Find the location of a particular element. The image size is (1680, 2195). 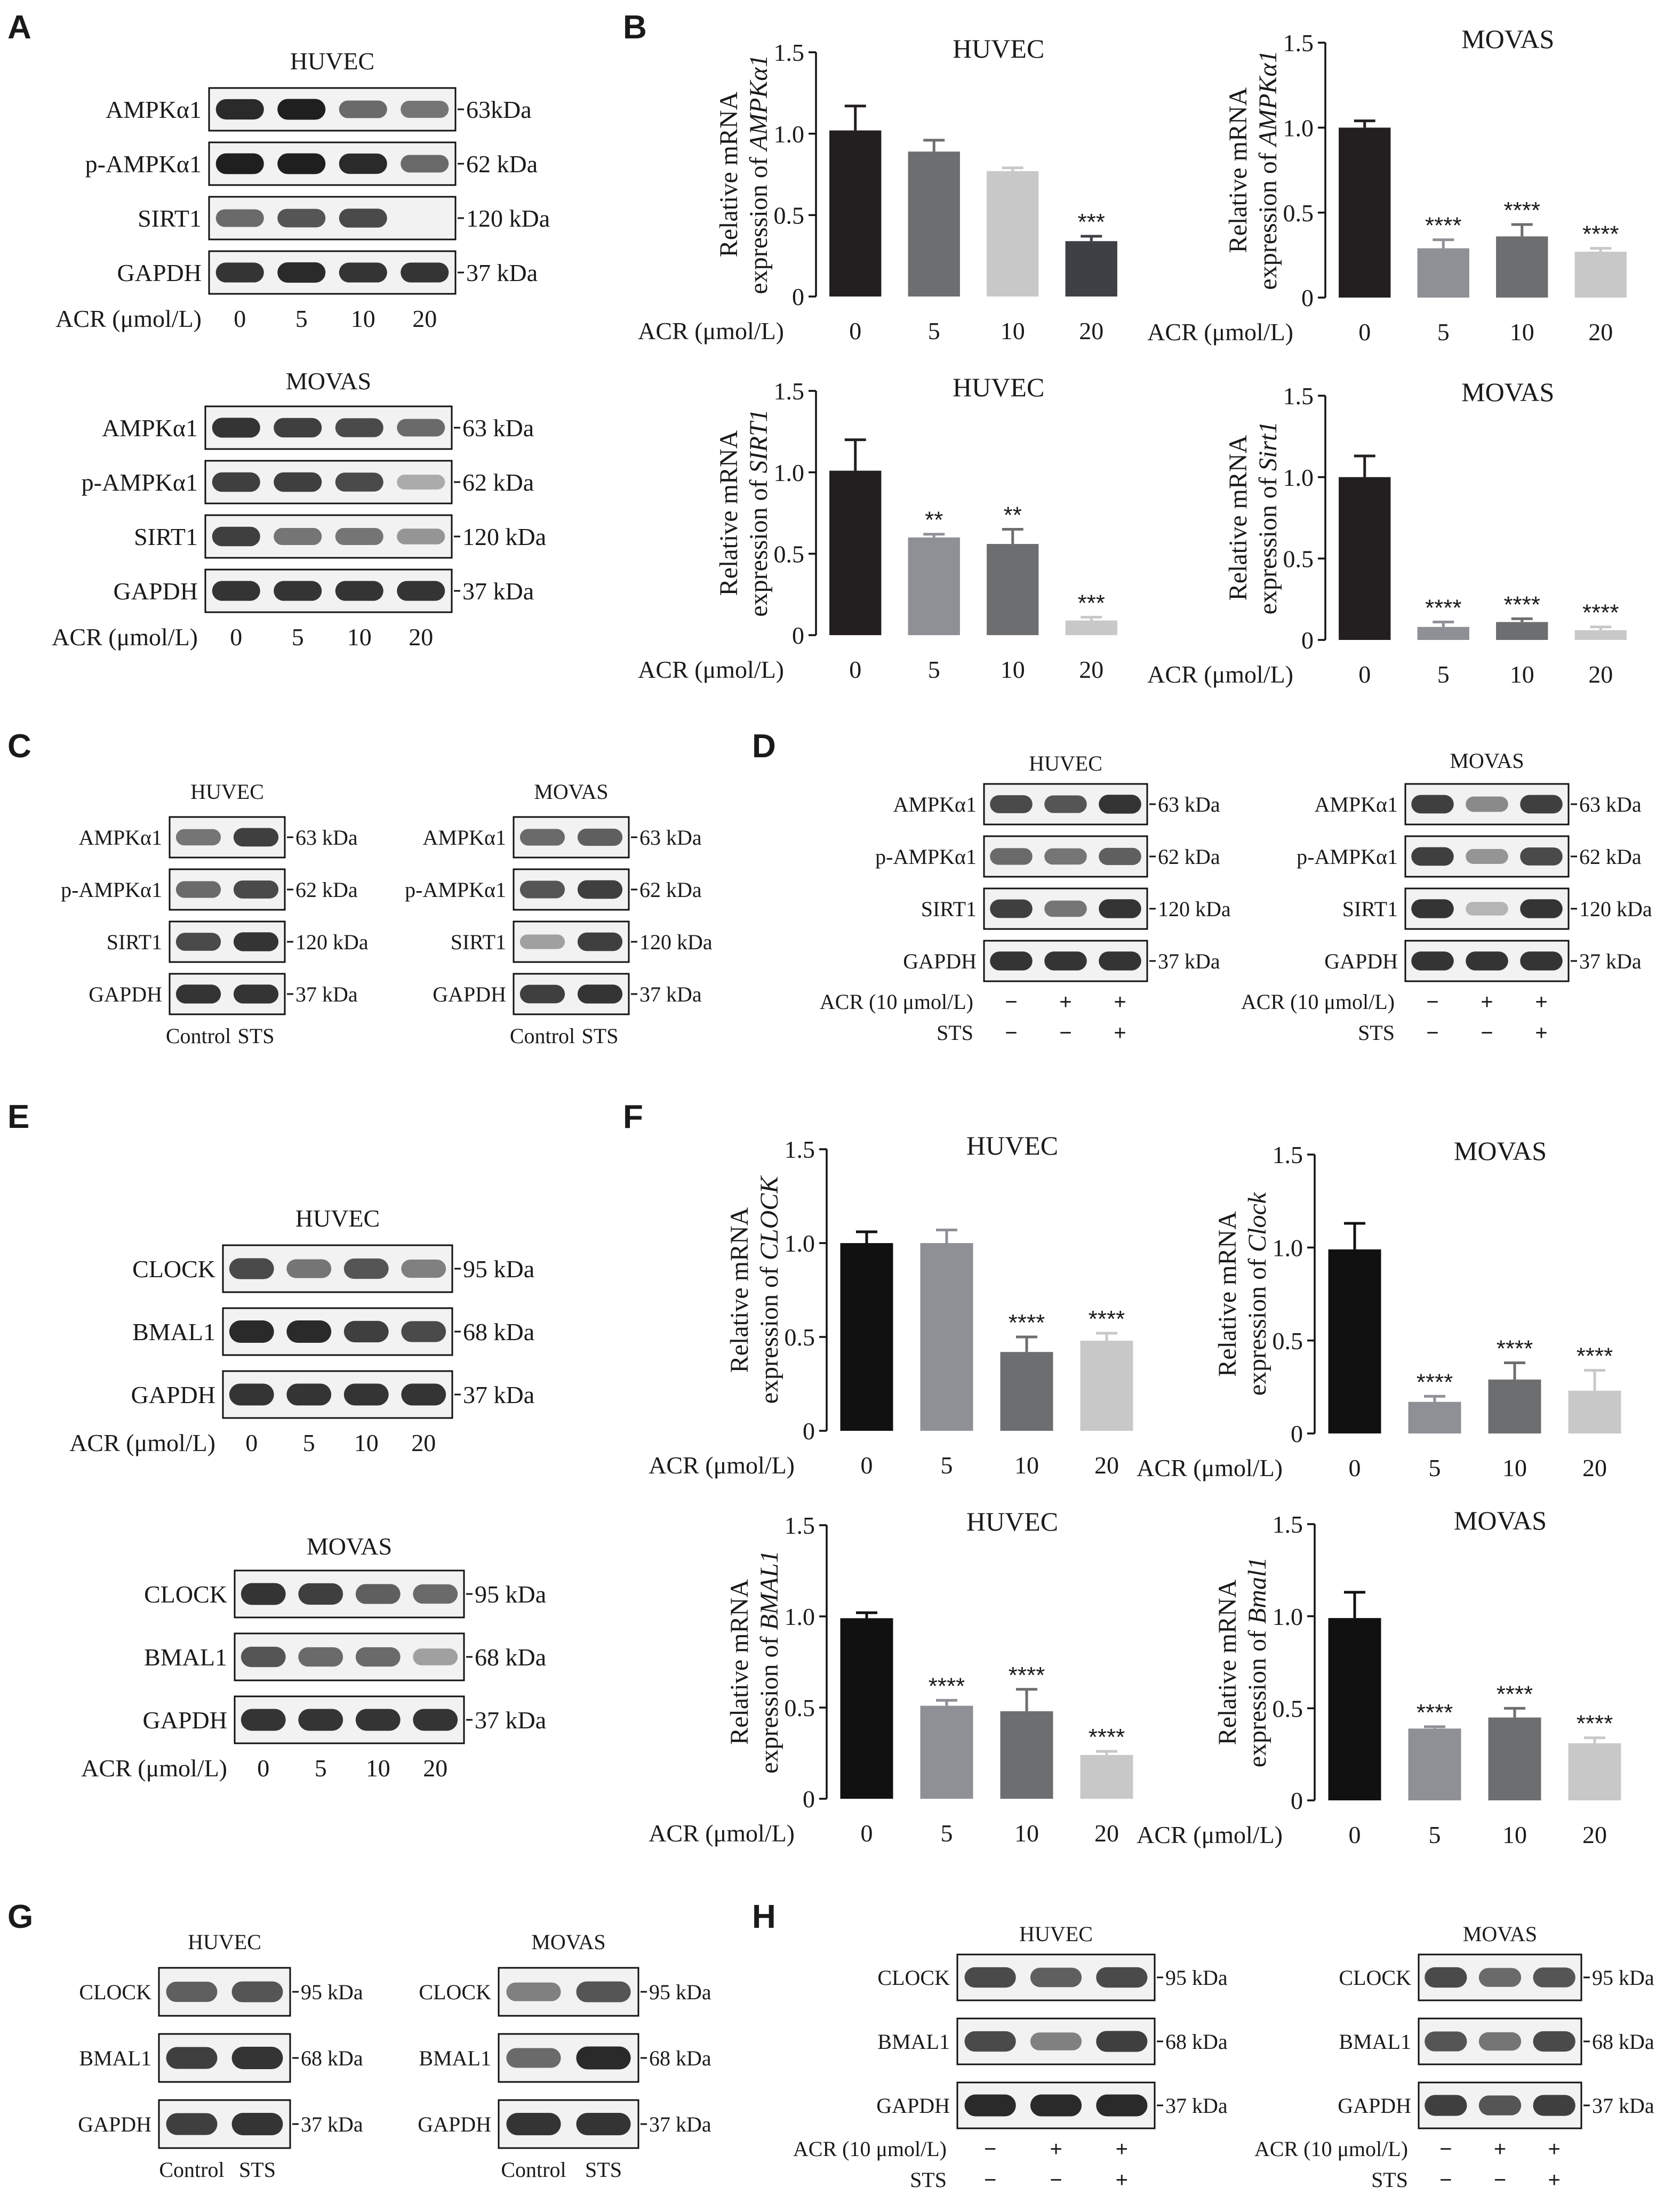

y-tick-label: 1.0 is located at coordinates (1288, 1616).